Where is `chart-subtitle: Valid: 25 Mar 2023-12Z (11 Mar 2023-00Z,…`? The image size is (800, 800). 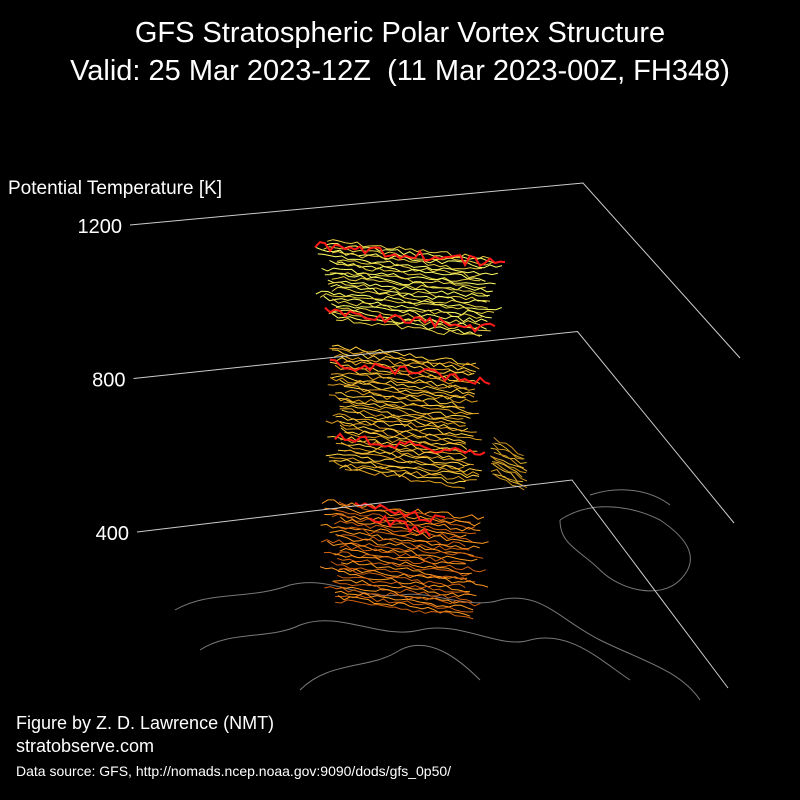 chart-subtitle: Valid: 25 Mar 2023-12Z (11 Mar 2023-00Z,… is located at coordinates (400, 71).